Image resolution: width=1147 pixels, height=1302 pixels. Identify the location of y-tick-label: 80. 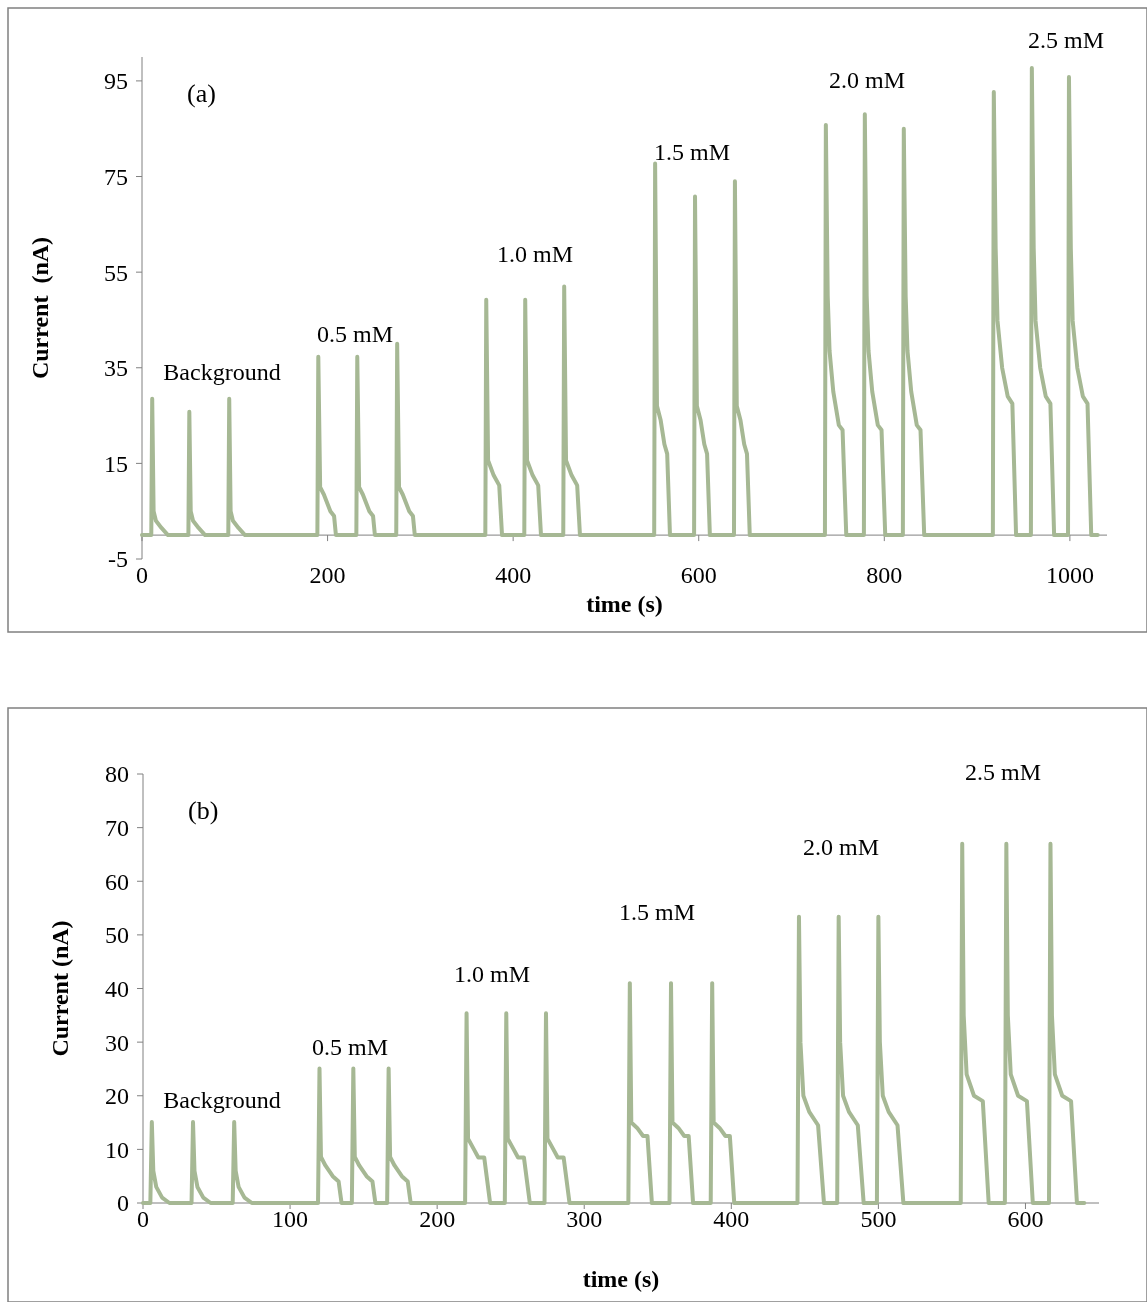
(117, 774).